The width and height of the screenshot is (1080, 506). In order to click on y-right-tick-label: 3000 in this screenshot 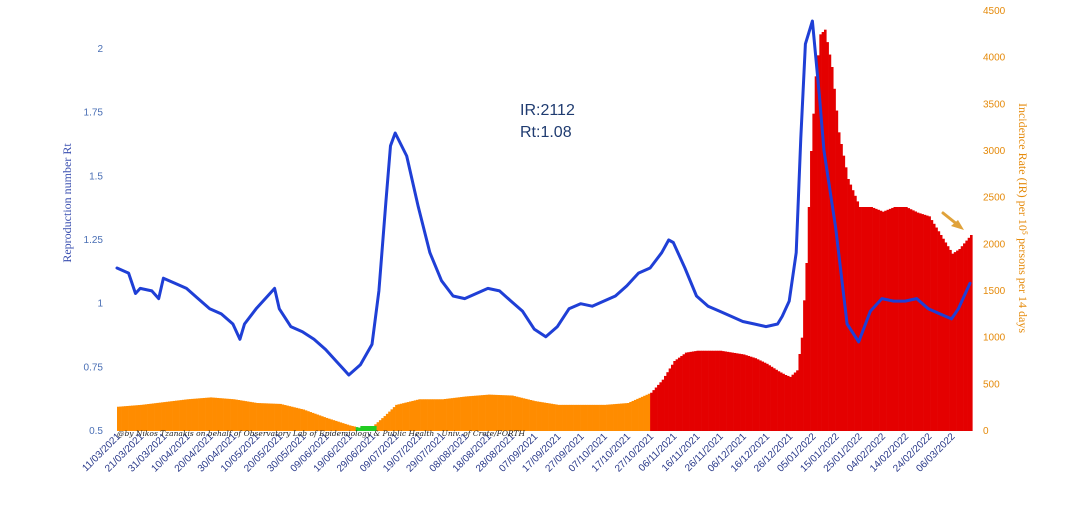, I will do `click(994, 151)`.